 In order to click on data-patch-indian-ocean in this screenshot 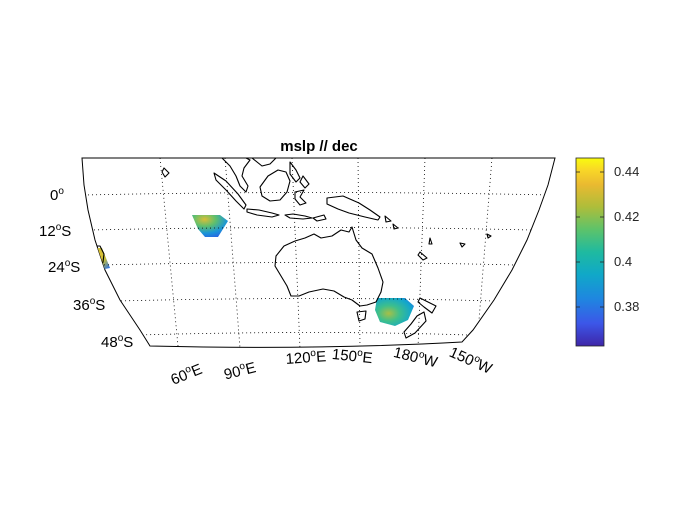, I will do `click(210, 226)`.